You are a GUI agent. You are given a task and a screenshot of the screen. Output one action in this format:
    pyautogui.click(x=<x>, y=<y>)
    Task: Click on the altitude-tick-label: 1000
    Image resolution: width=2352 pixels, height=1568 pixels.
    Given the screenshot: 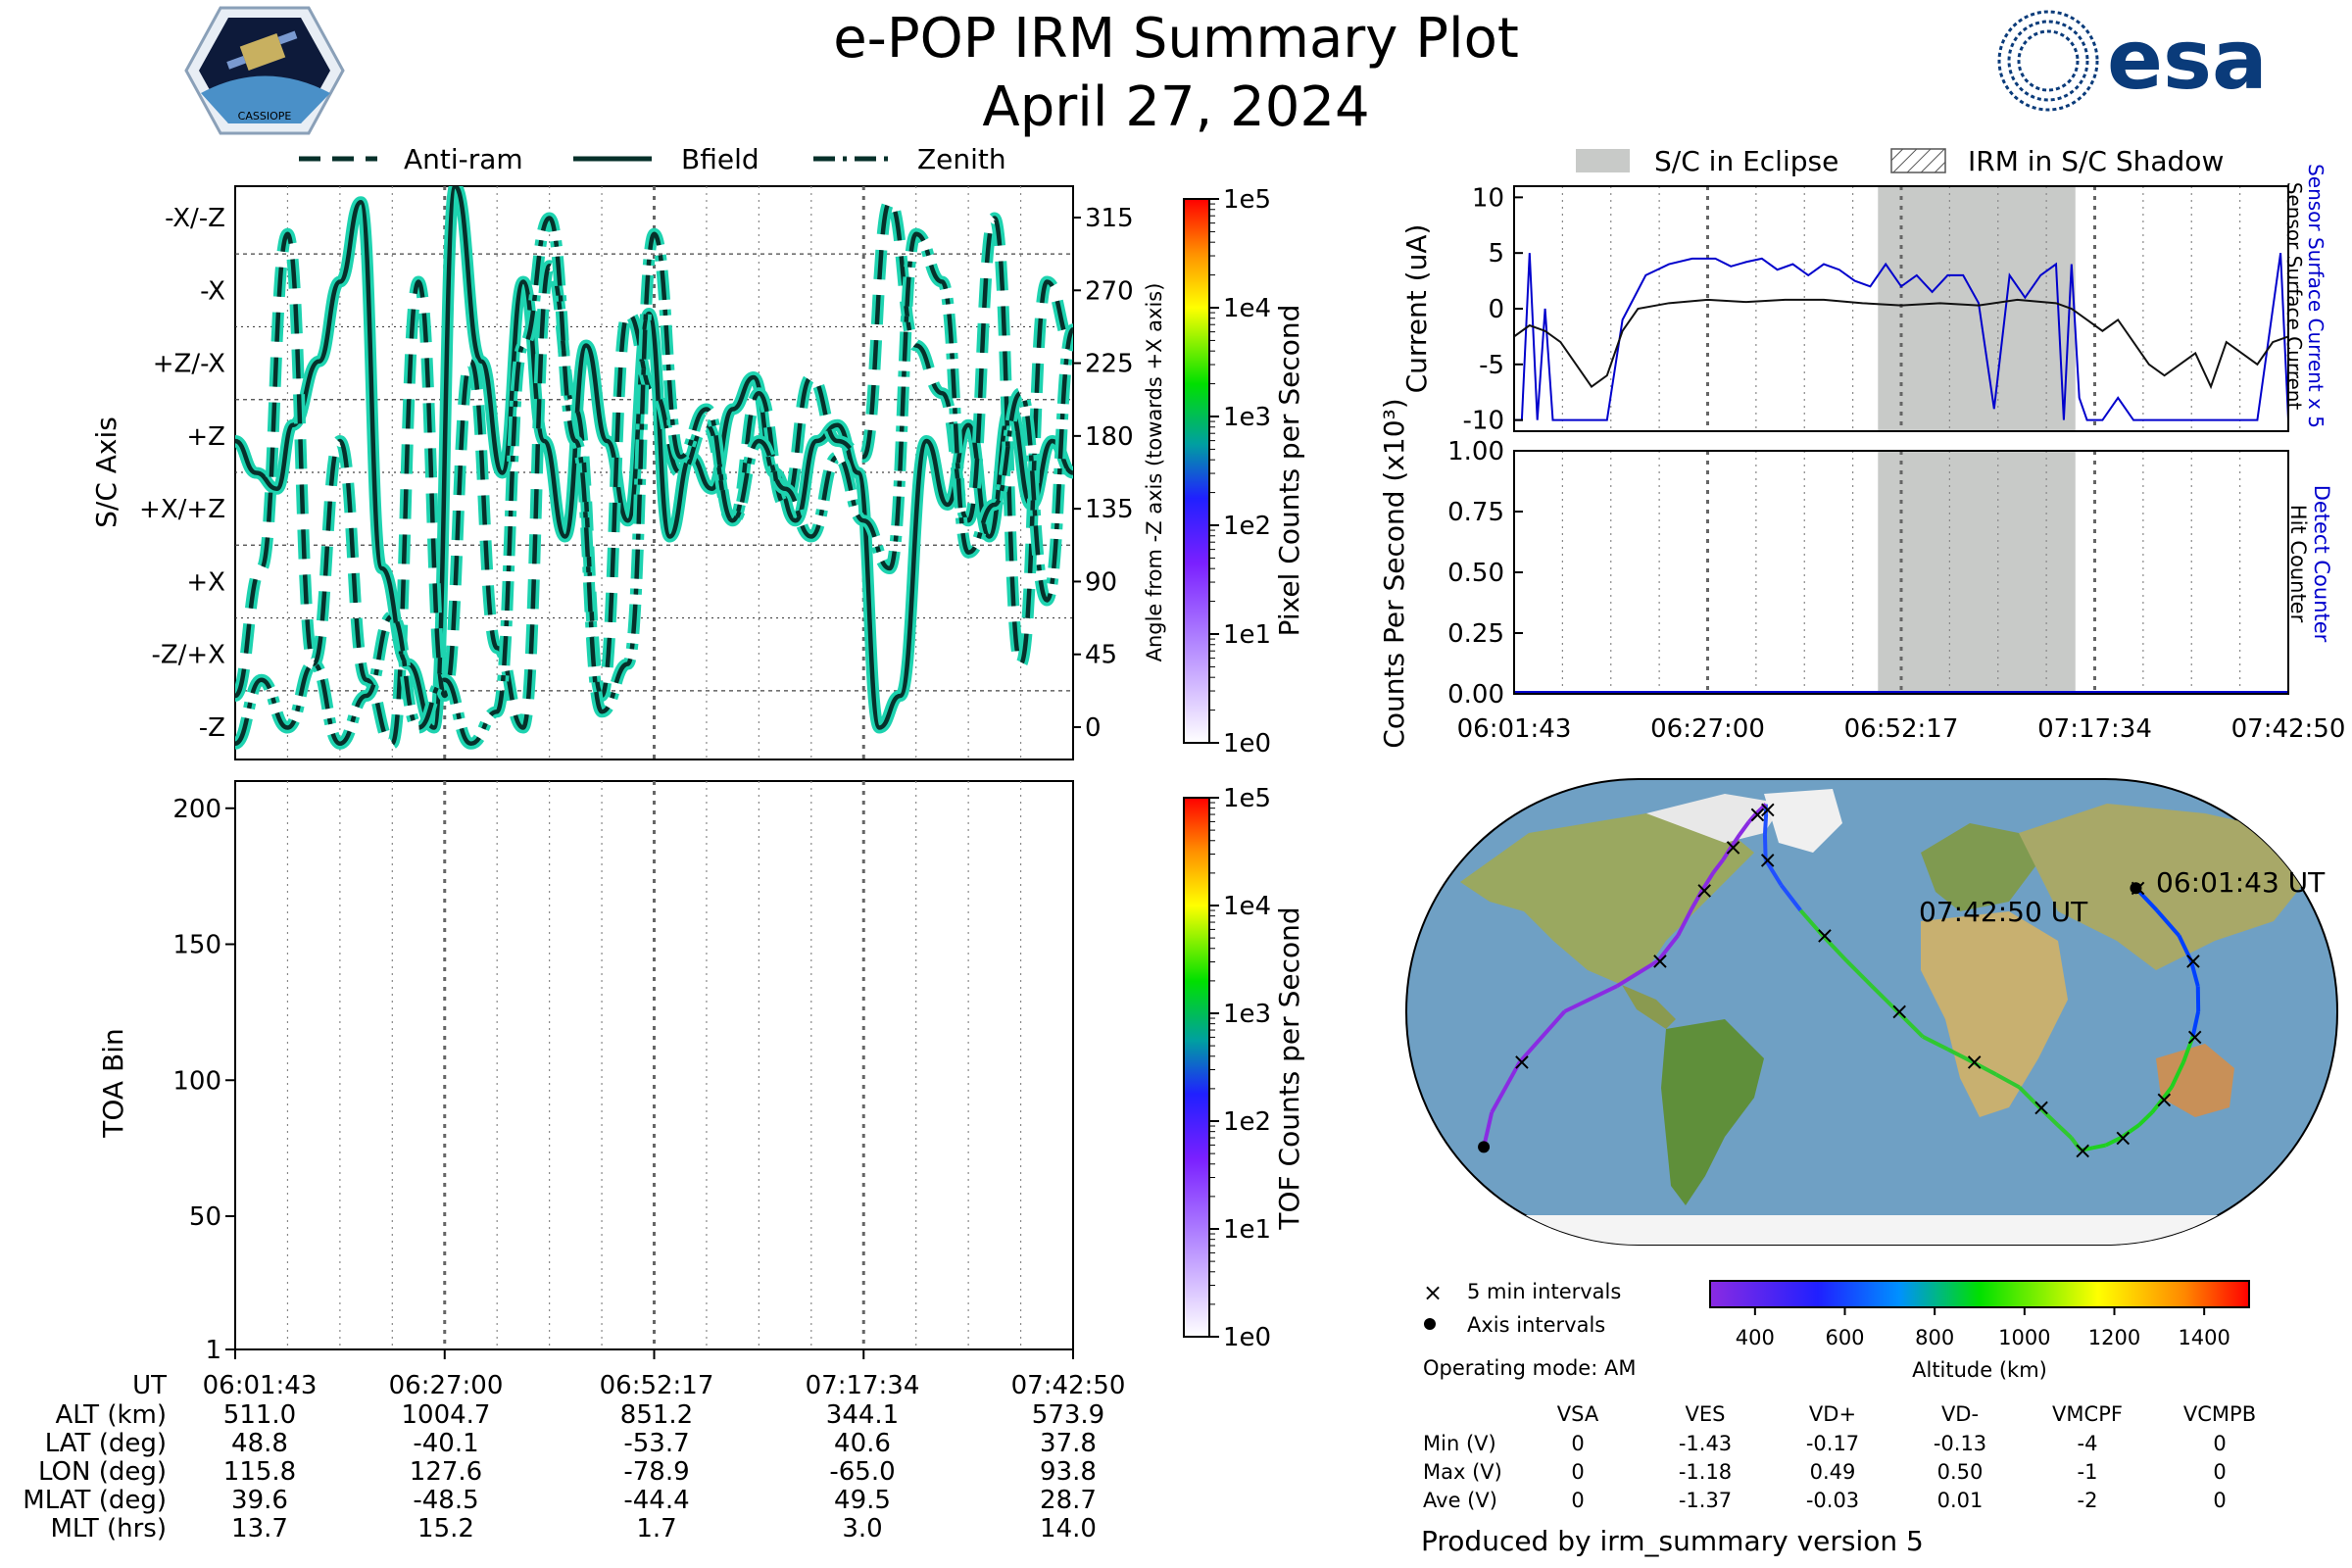 What is the action you would take?
    pyautogui.click(x=2024, y=1337)
    